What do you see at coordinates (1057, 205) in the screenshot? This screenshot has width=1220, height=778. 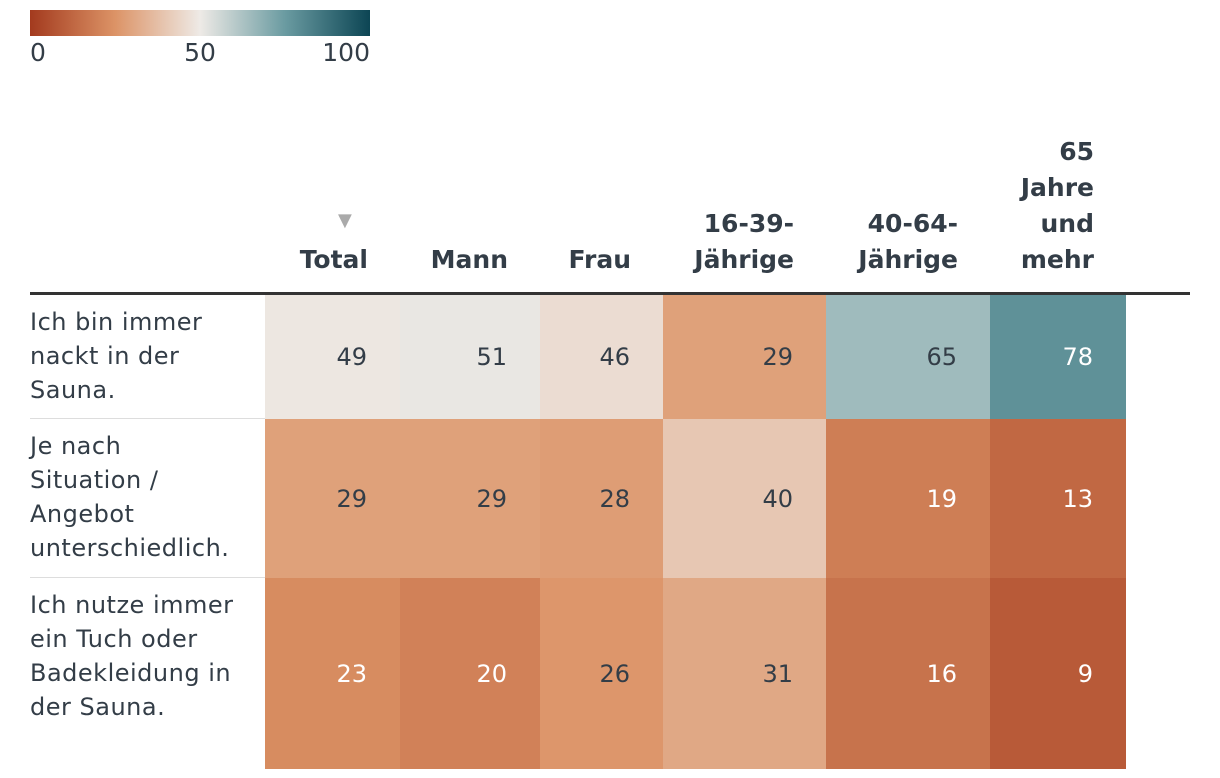 I see `column-header: 65 Jahre und mehr` at bounding box center [1057, 205].